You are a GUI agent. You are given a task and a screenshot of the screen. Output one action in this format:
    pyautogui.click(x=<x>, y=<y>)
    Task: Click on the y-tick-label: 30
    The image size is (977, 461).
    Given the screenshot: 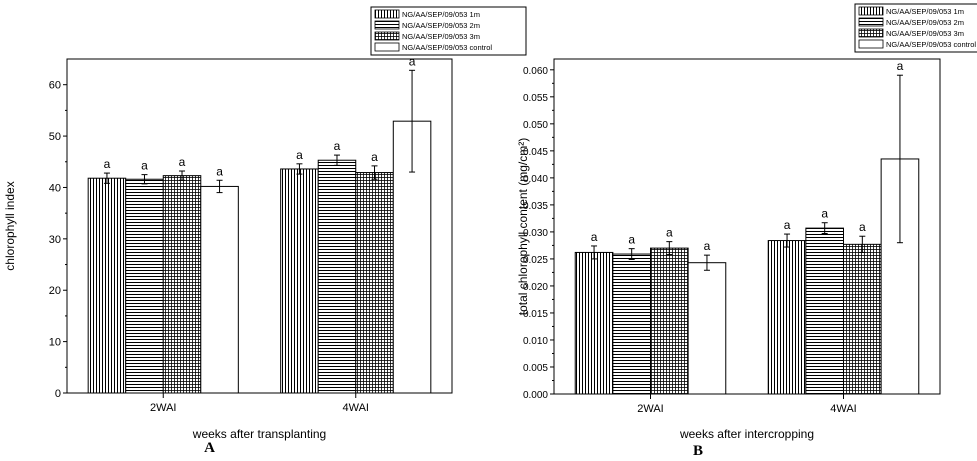 What is the action you would take?
    pyautogui.click(x=55, y=240)
    